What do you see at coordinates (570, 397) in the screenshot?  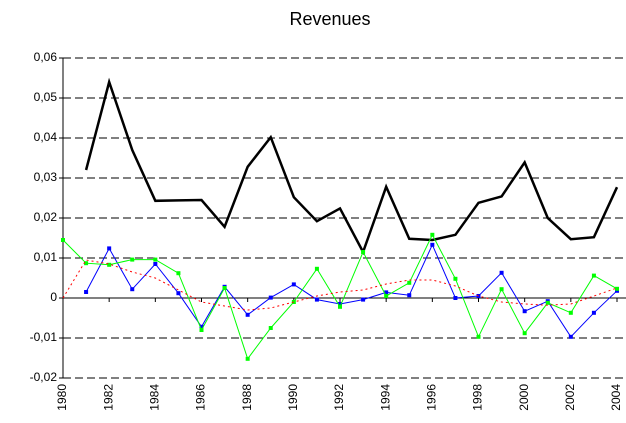 I see `x-tick-label: 2002` at bounding box center [570, 397].